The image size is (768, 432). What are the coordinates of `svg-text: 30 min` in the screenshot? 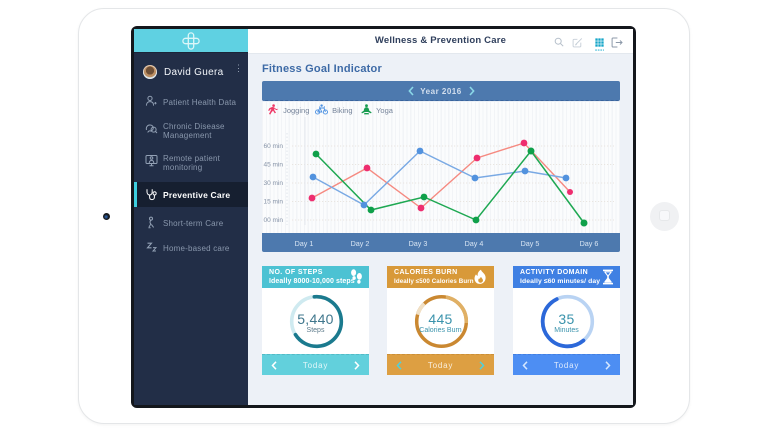 It's located at (273, 183).